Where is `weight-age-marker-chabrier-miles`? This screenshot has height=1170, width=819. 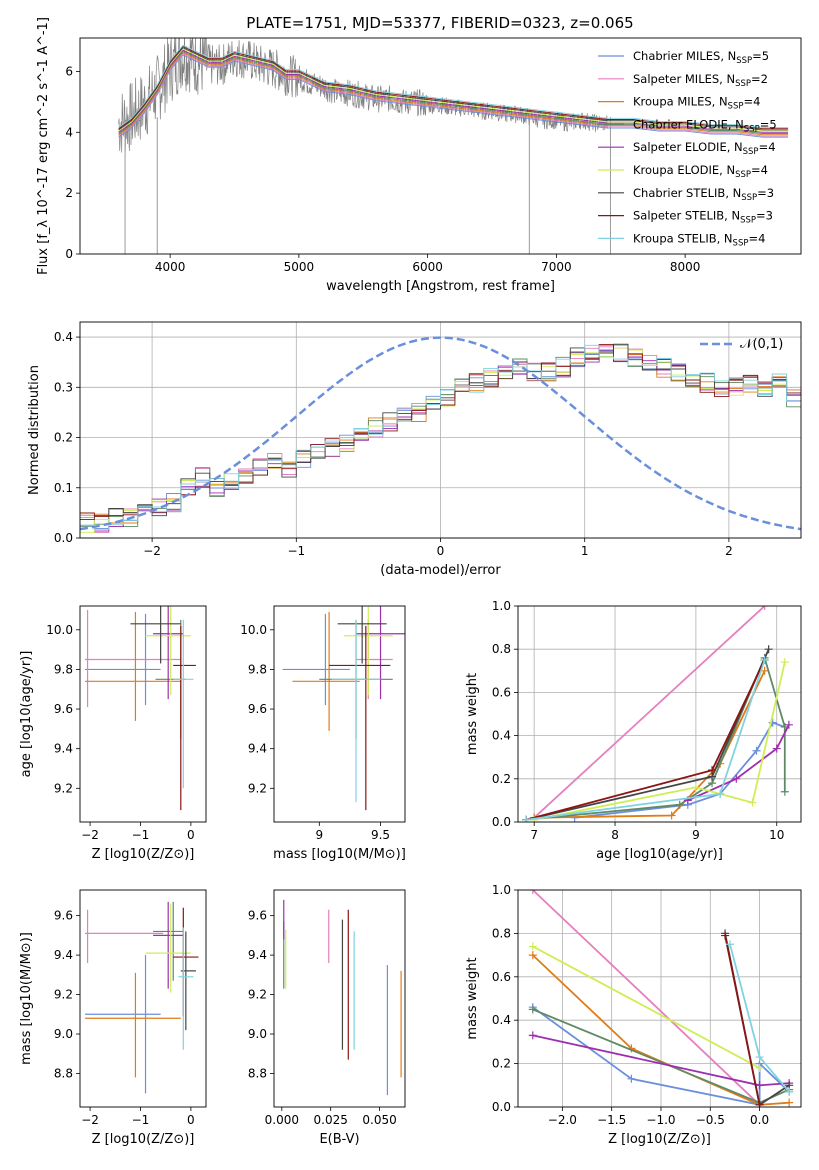
weight-age-marker-chabrier-miles is located at coordinates (756, 750).